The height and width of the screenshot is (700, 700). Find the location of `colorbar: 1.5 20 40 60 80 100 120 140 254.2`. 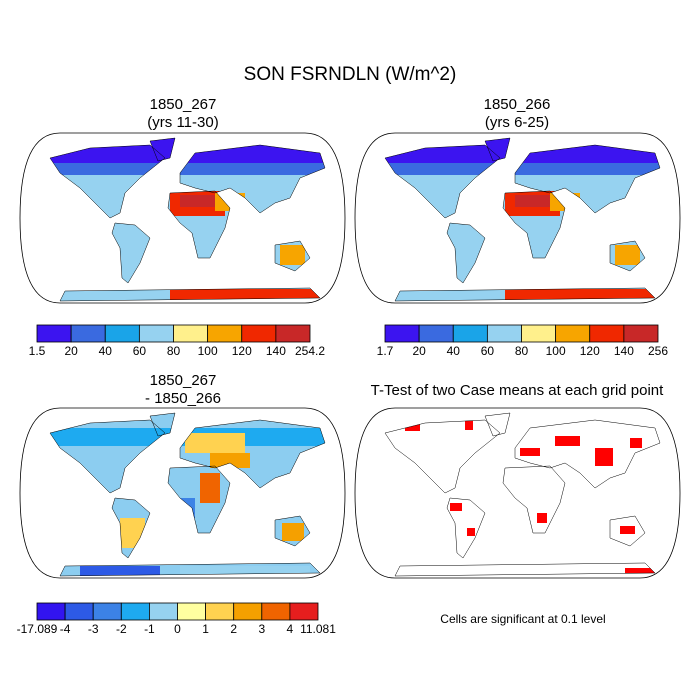

colorbar: 1.5 20 40 60 80 100 120 140 254.2 is located at coordinates (177, 341).